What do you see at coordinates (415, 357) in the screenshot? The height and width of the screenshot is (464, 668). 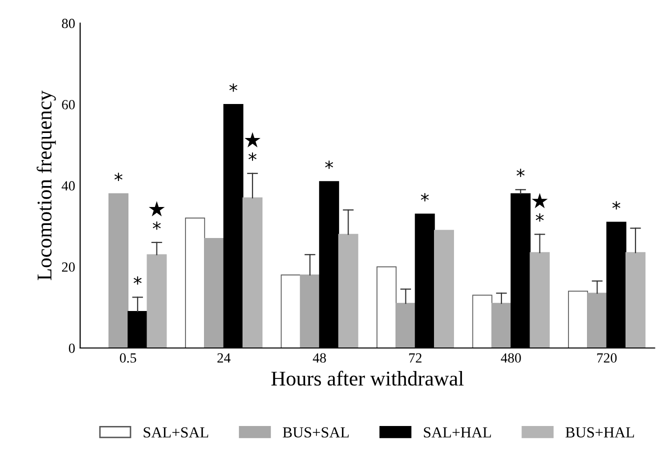 I see `x-tick-label: 72` at bounding box center [415, 357].